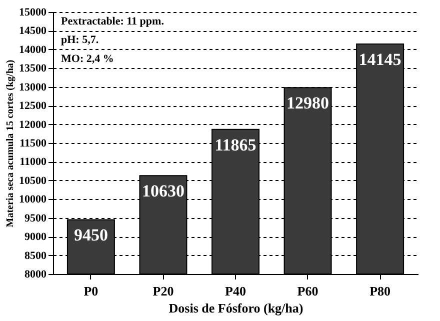  I want to click on data-label: 12980, so click(308, 103).